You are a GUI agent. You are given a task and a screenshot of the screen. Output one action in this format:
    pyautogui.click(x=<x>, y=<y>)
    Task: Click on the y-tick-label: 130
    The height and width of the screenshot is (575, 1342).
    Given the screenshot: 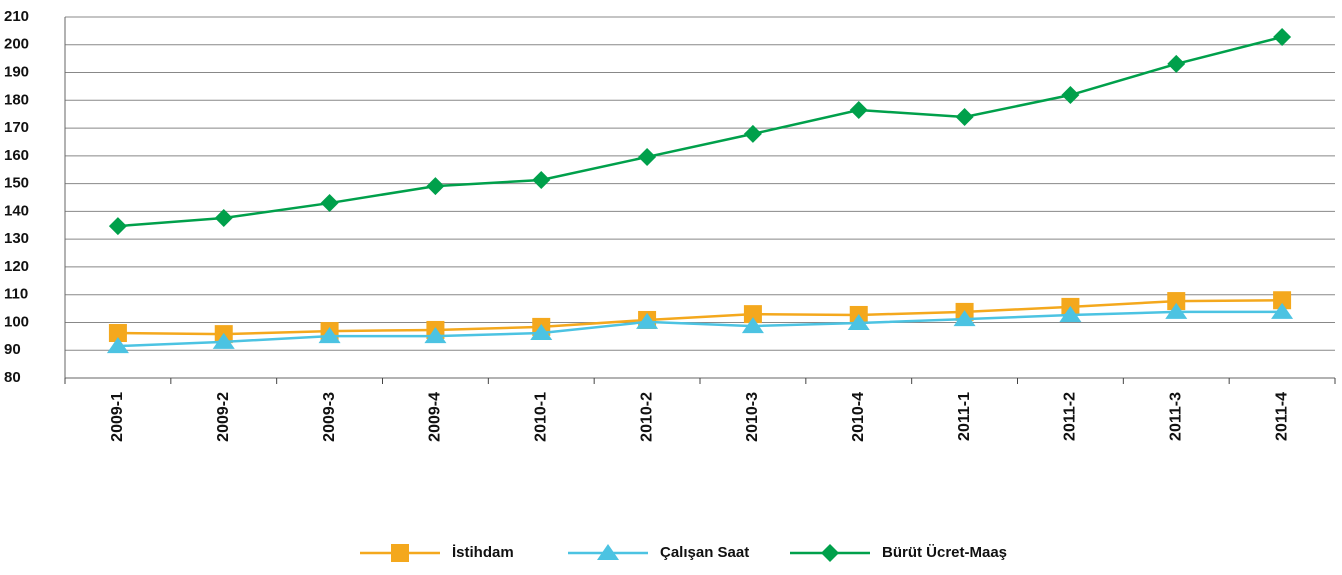 What is the action you would take?
    pyautogui.click(x=16, y=238)
    